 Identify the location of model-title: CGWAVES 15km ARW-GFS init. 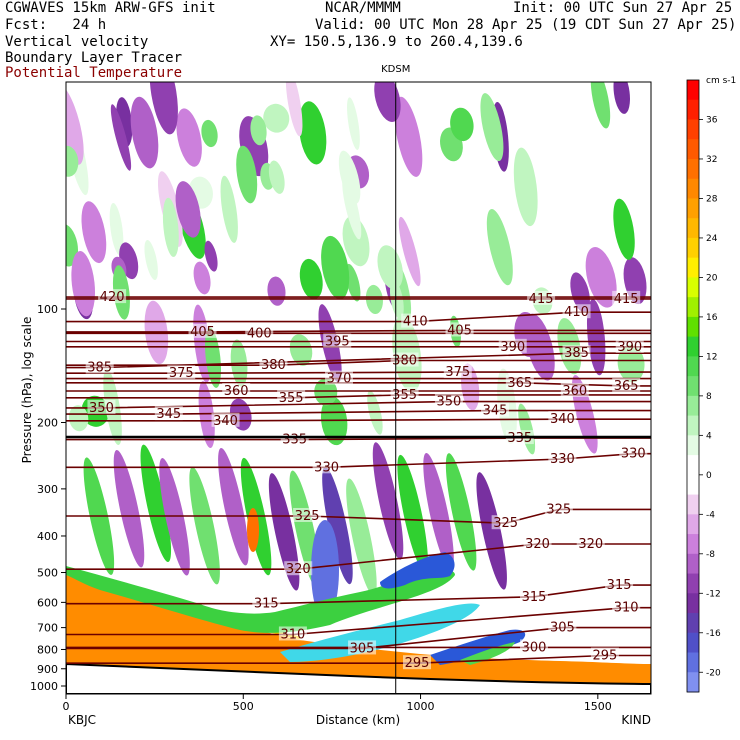
(110, 8).